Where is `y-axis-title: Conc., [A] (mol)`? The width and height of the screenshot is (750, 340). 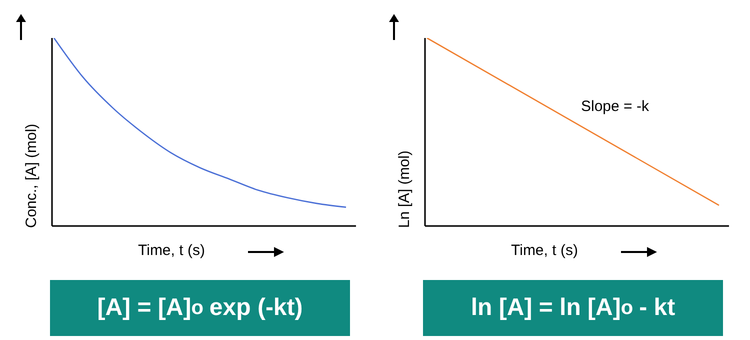
y-axis-title: Conc., [A] (mol) is located at coordinates (31, 176).